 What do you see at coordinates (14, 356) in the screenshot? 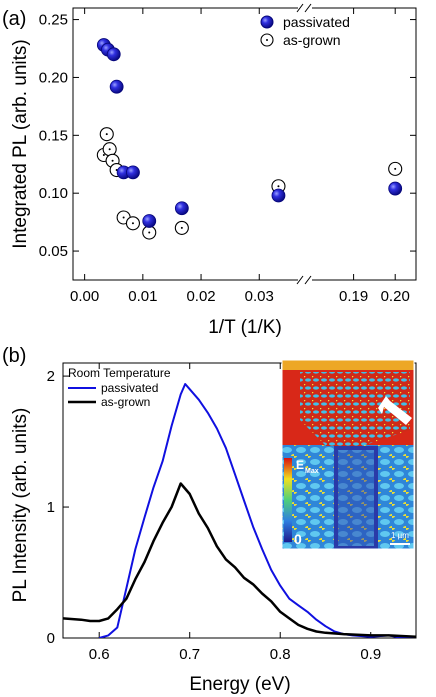
I see `panel-b-label: (b)` at bounding box center [14, 356].